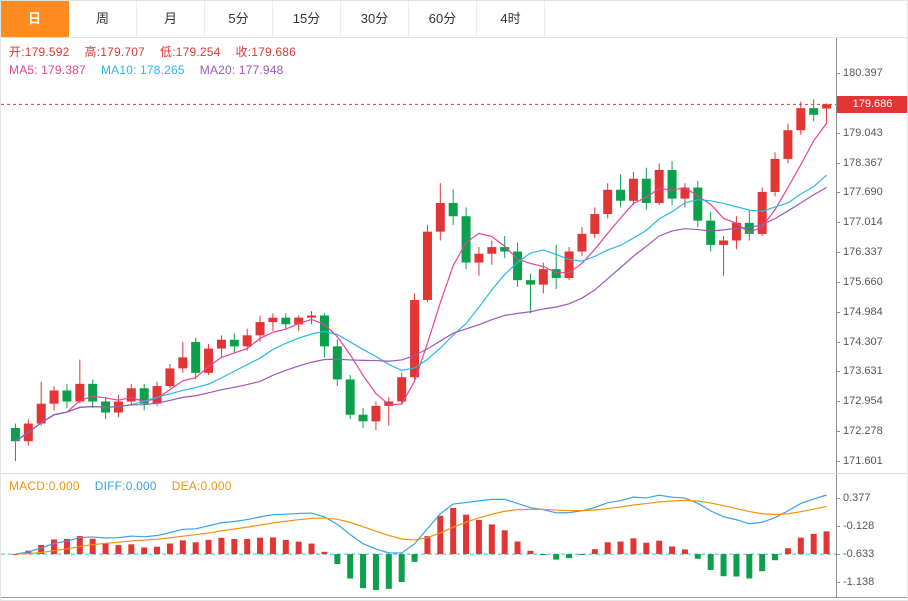 Image resolution: width=908 pixels, height=601 pixels. What do you see at coordinates (44, 486) in the screenshot?
I see `macd-value: MACD:0.000` at bounding box center [44, 486].